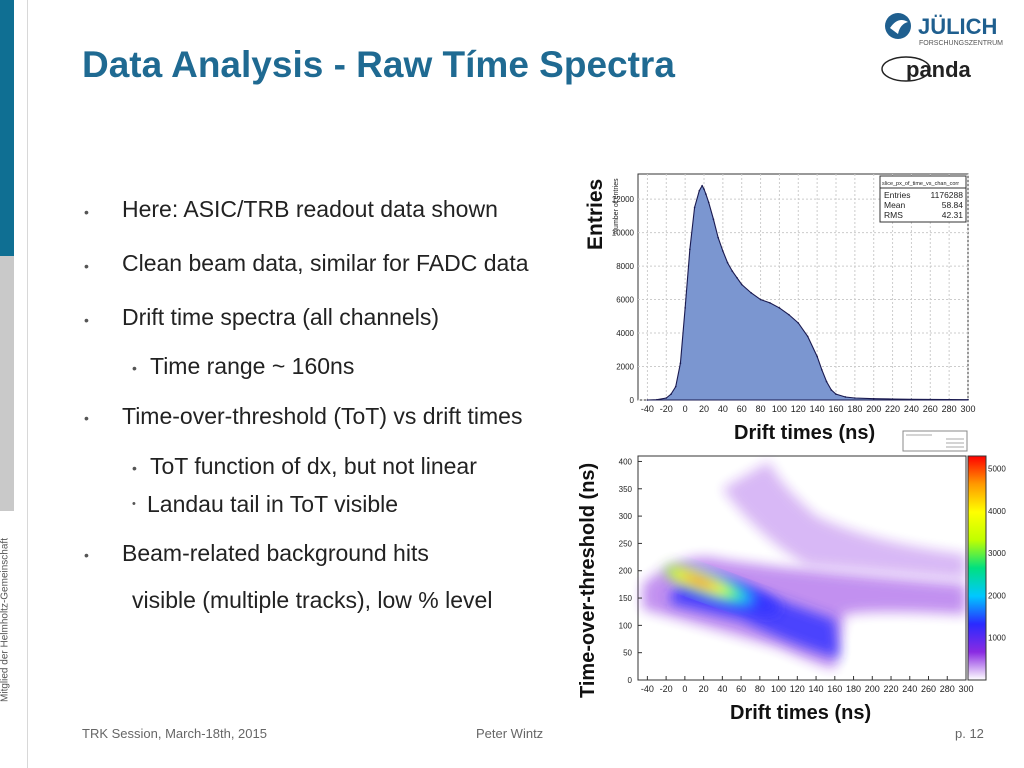  Describe the element at coordinates (704, 689) in the screenshot. I see `heatmap-x-tick: 20` at that location.